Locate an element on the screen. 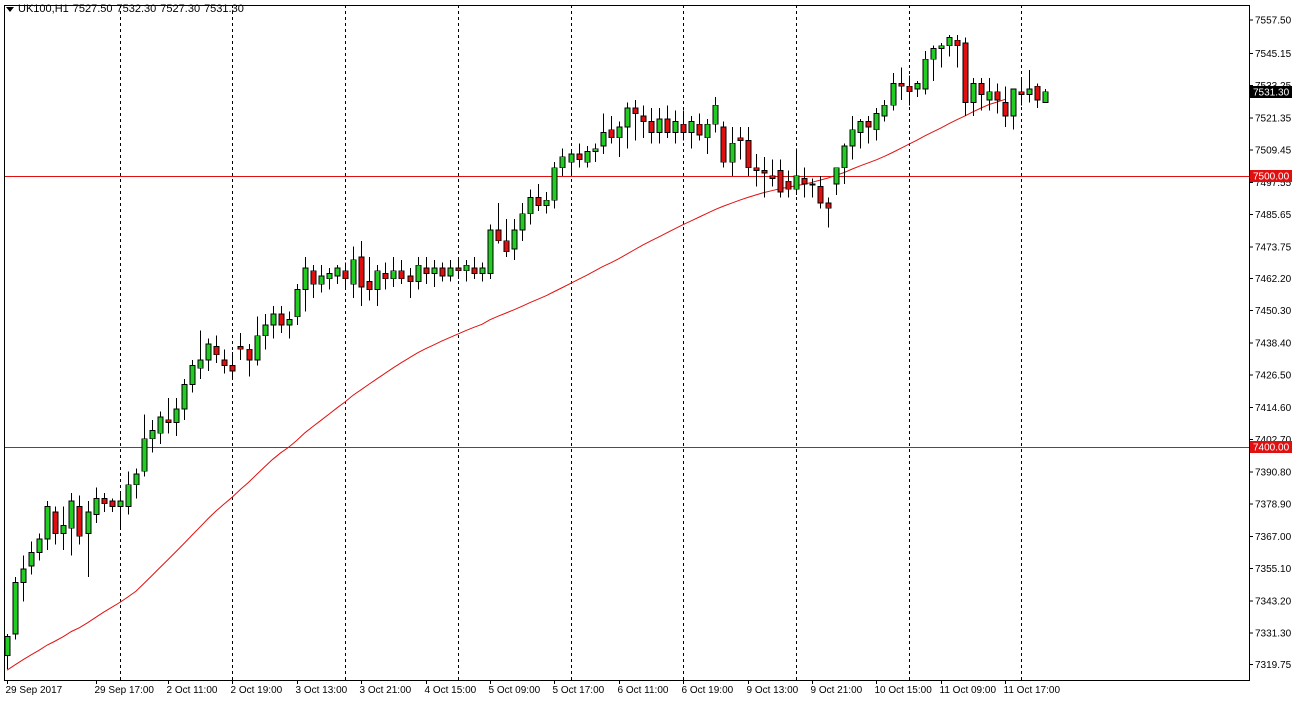 This screenshot has width=1294, height=702. y-tick-label: 7557.50 is located at coordinates (1273, 20).